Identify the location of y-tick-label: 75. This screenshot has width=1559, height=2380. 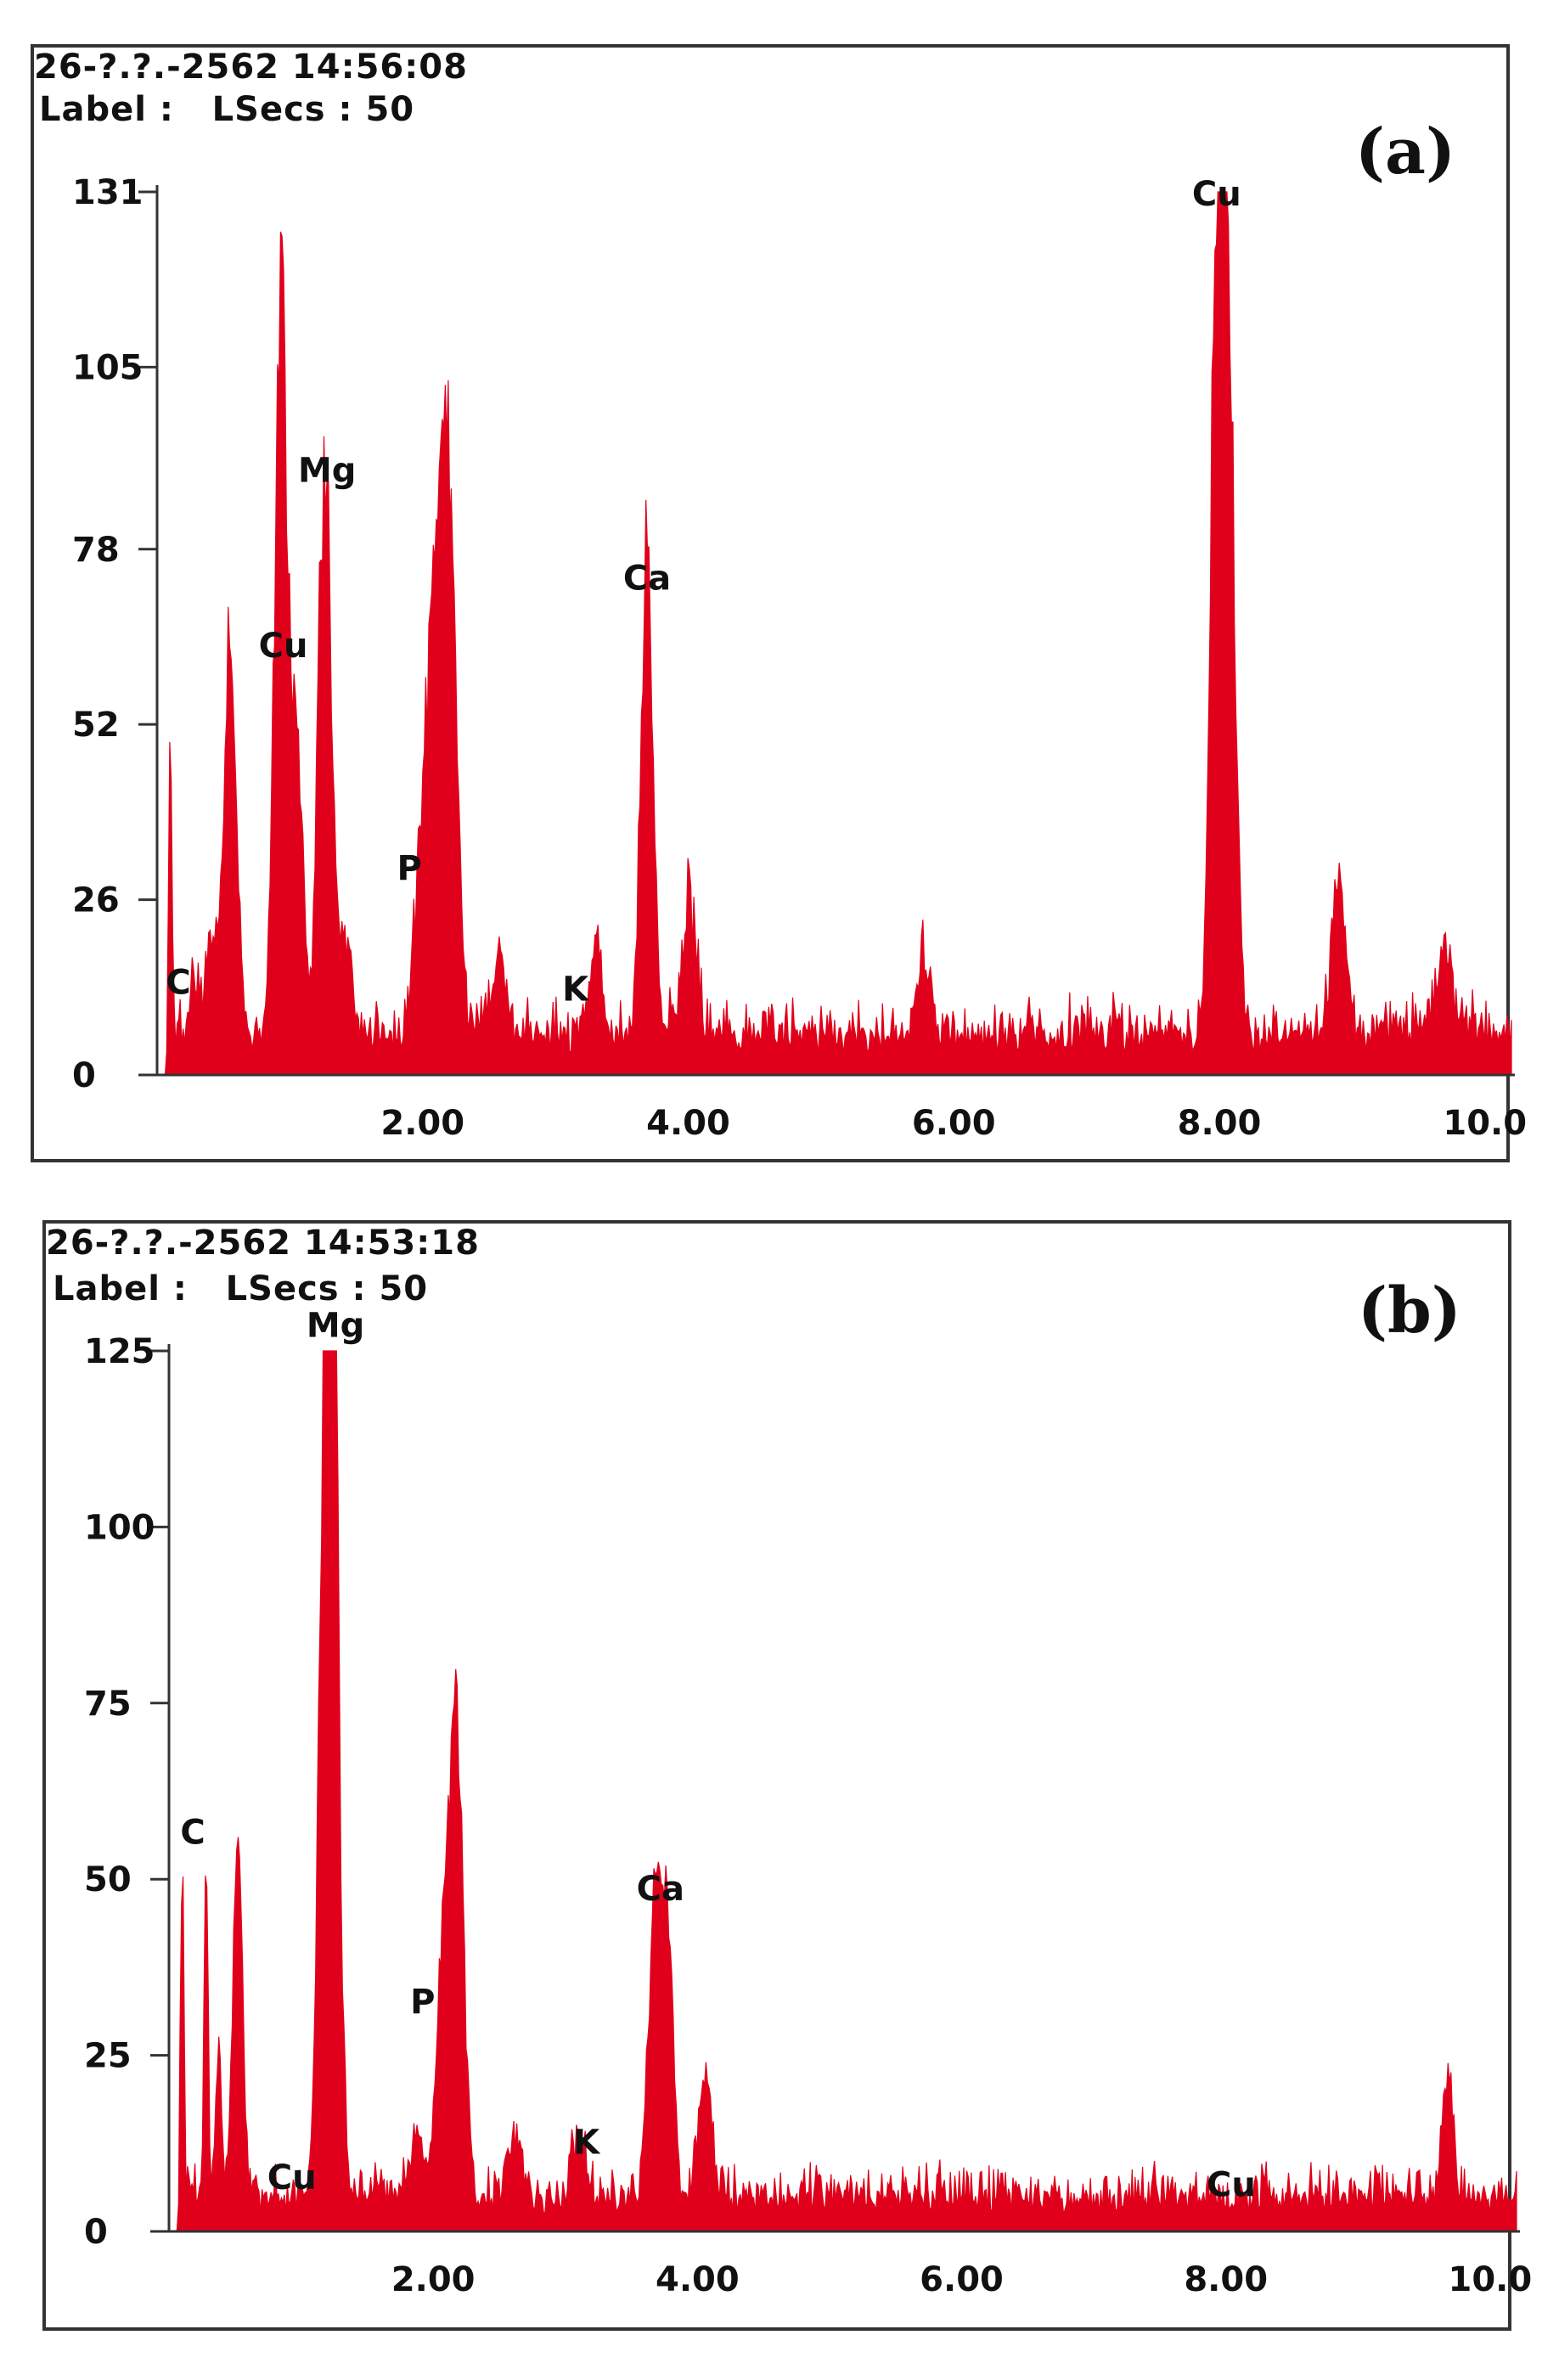
(108, 1704).